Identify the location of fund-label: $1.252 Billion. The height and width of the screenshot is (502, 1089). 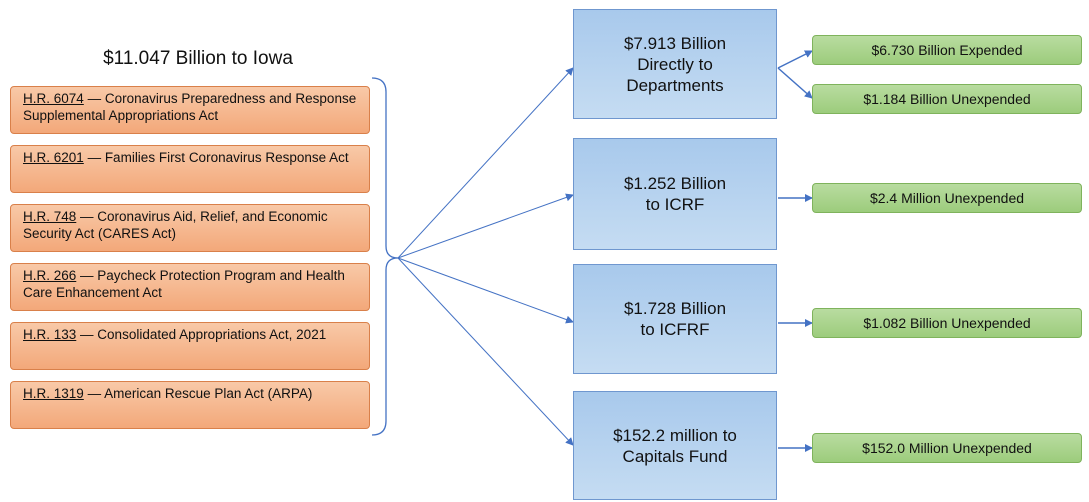
(675, 183).